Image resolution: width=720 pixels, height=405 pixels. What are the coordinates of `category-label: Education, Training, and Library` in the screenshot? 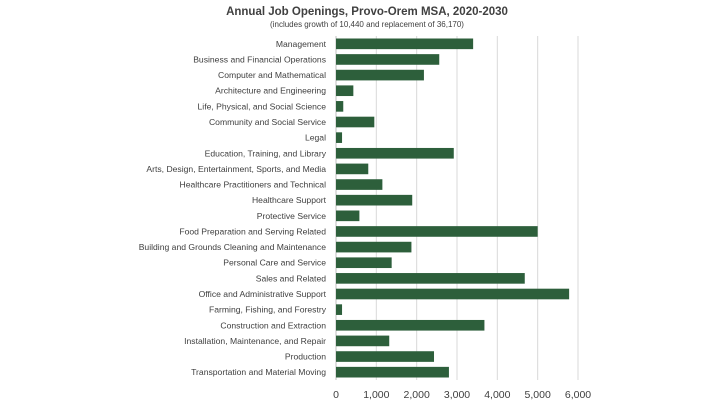 It's located at (266, 153).